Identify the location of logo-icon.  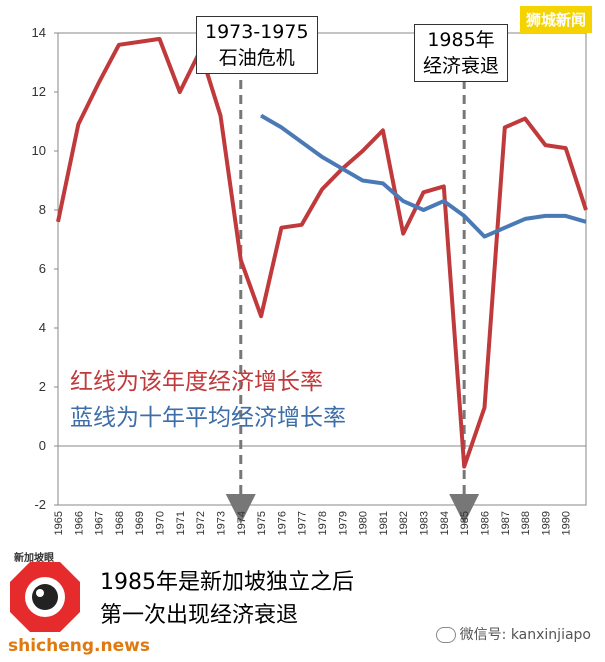
(45, 597).